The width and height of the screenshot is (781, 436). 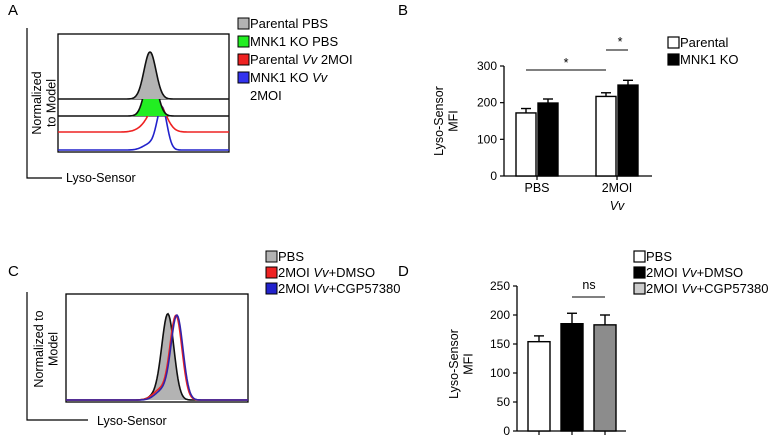 What do you see at coordinates (326, 272) in the screenshot?
I see `panel-c-legend-label: 2MOI Vv+DMSO` at bounding box center [326, 272].